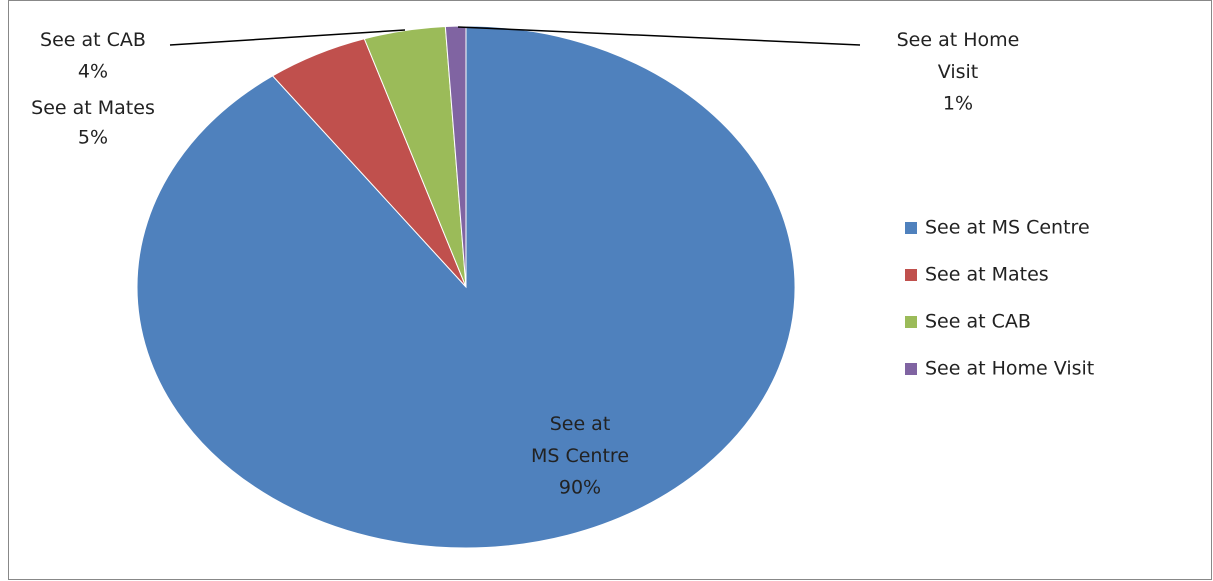  I want to click on label-line: See at Mates, so click(93, 108).